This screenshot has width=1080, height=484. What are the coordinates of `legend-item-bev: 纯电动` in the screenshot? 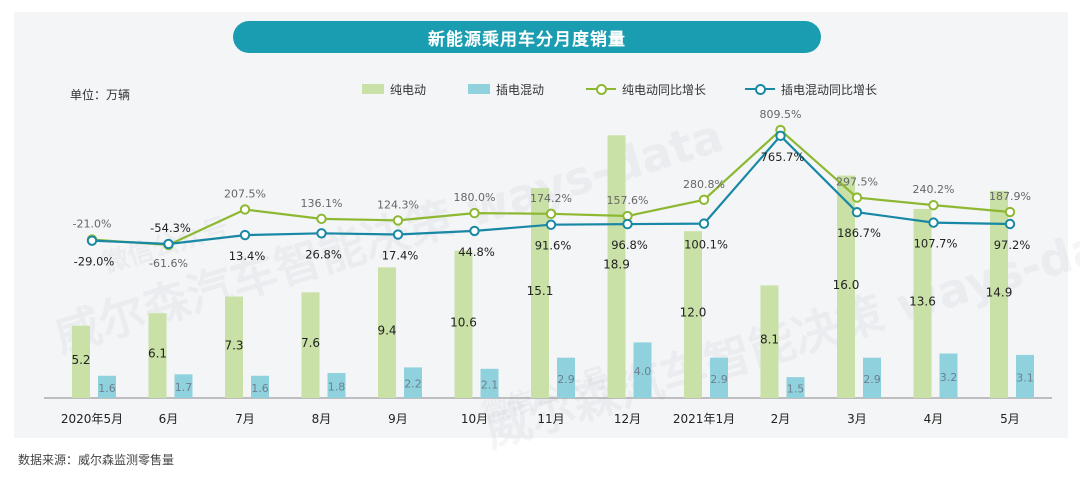 It's located at (394, 89).